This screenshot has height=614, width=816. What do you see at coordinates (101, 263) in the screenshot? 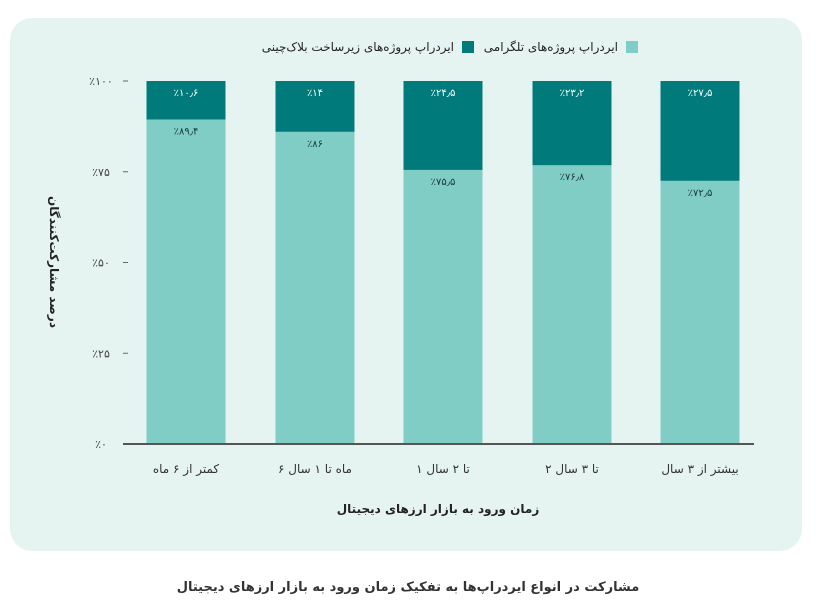
I see `y-tick-label: ٪۵۰` at bounding box center [101, 263].